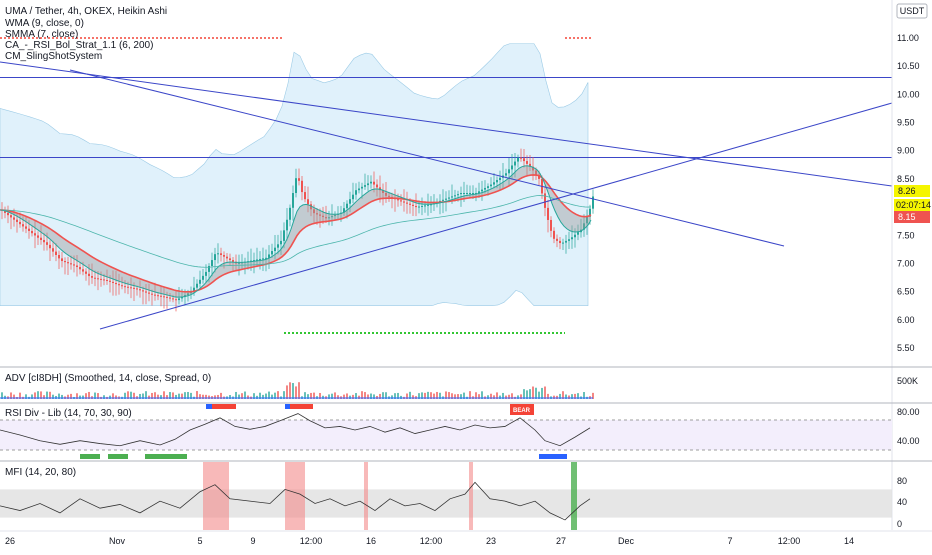  What do you see at coordinates (296, 233) in the screenshot?
I see `wma-line` at bounding box center [296, 233].